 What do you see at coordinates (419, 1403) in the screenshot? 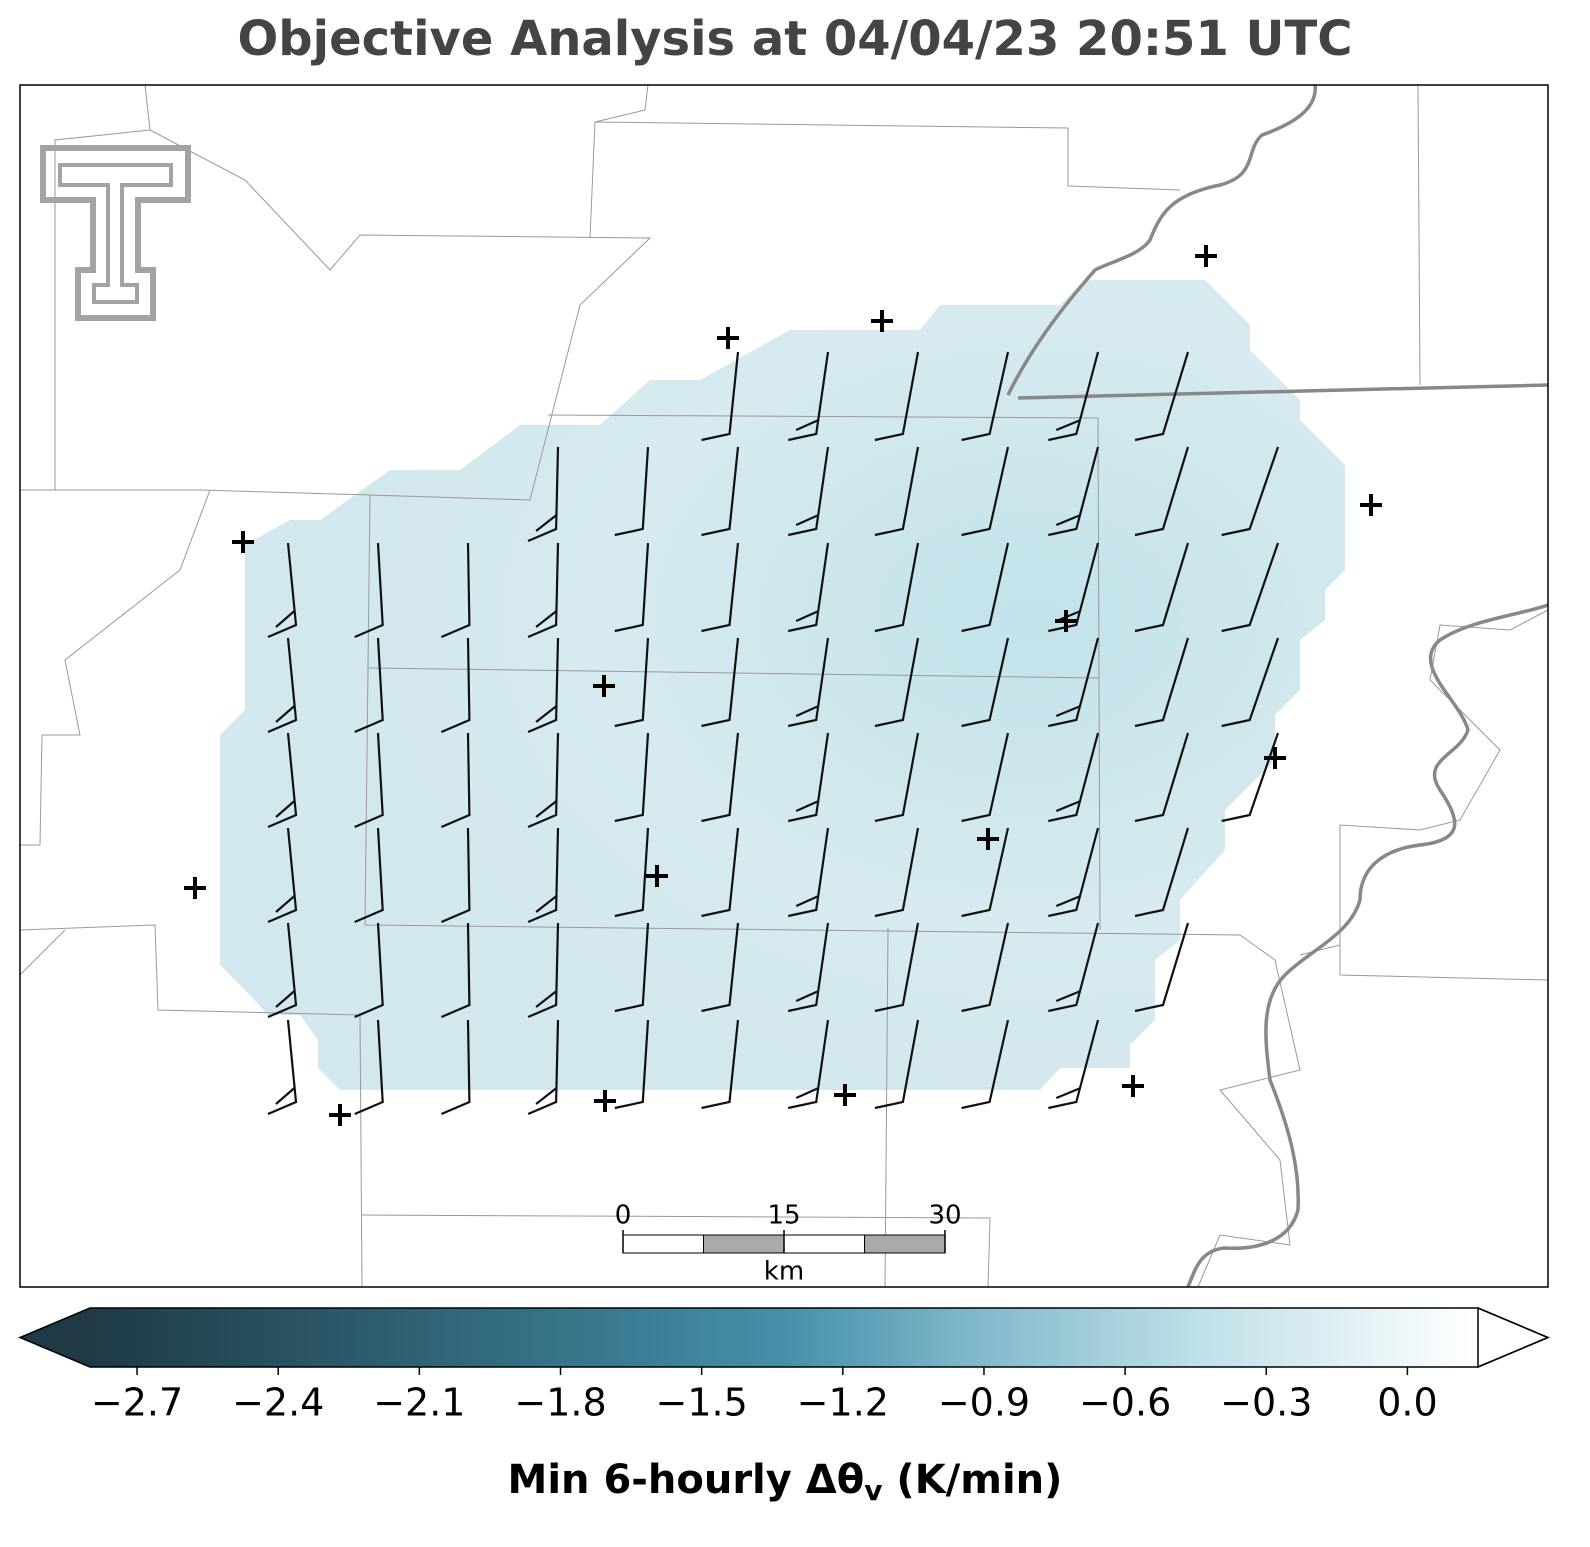
I see `colorbar-tick-label: −2.1` at bounding box center [419, 1403].